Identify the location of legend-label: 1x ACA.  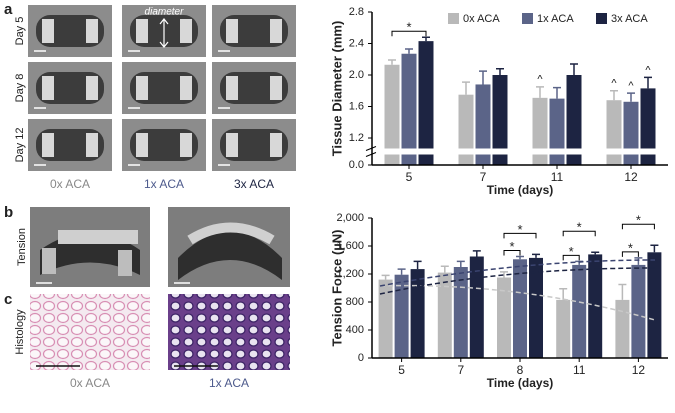
(555, 19).